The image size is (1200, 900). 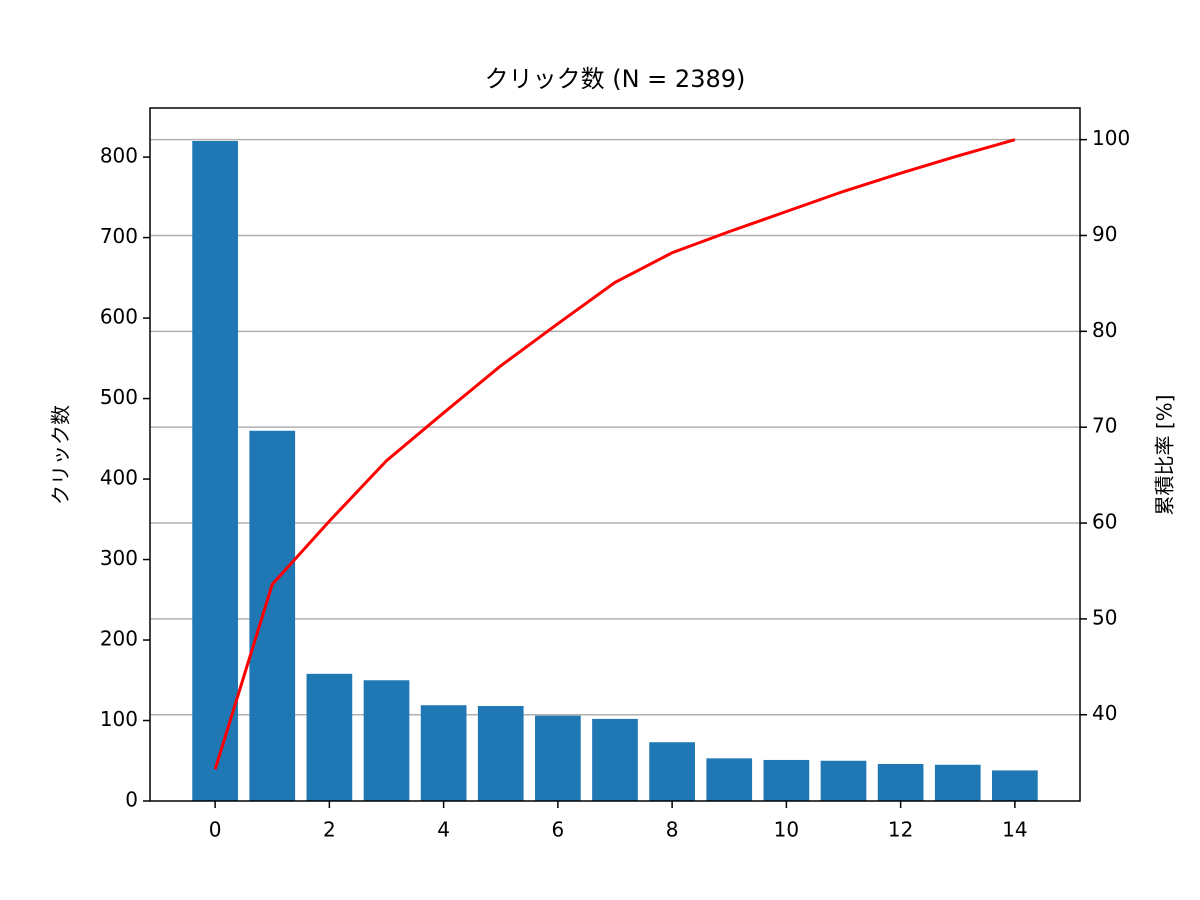 I want to click on y-tick-label: 400, so click(x=119, y=478).